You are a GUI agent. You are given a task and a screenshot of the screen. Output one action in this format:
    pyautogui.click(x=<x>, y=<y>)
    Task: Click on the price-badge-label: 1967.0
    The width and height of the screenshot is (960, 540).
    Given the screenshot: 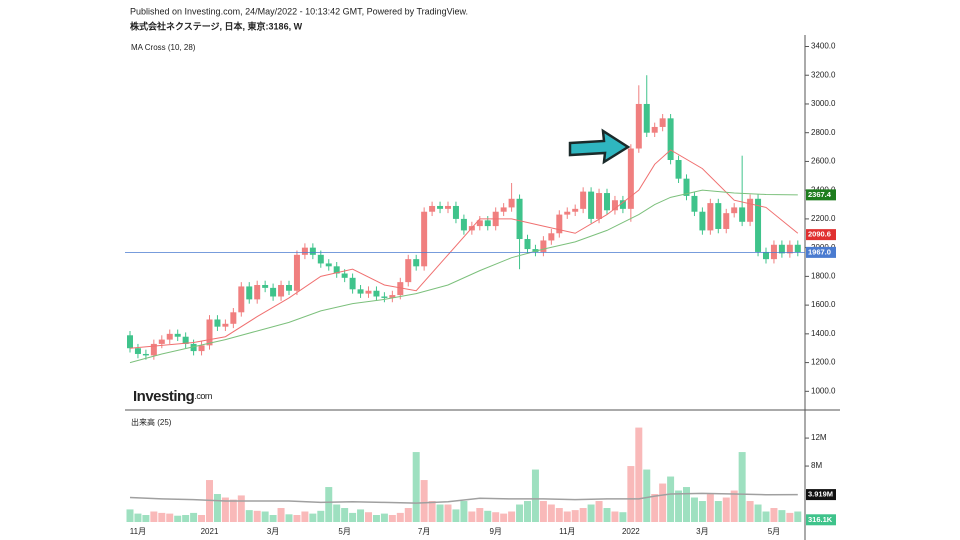 What is the action you would take?
    pyautogui.click(x=819, y=251)
    